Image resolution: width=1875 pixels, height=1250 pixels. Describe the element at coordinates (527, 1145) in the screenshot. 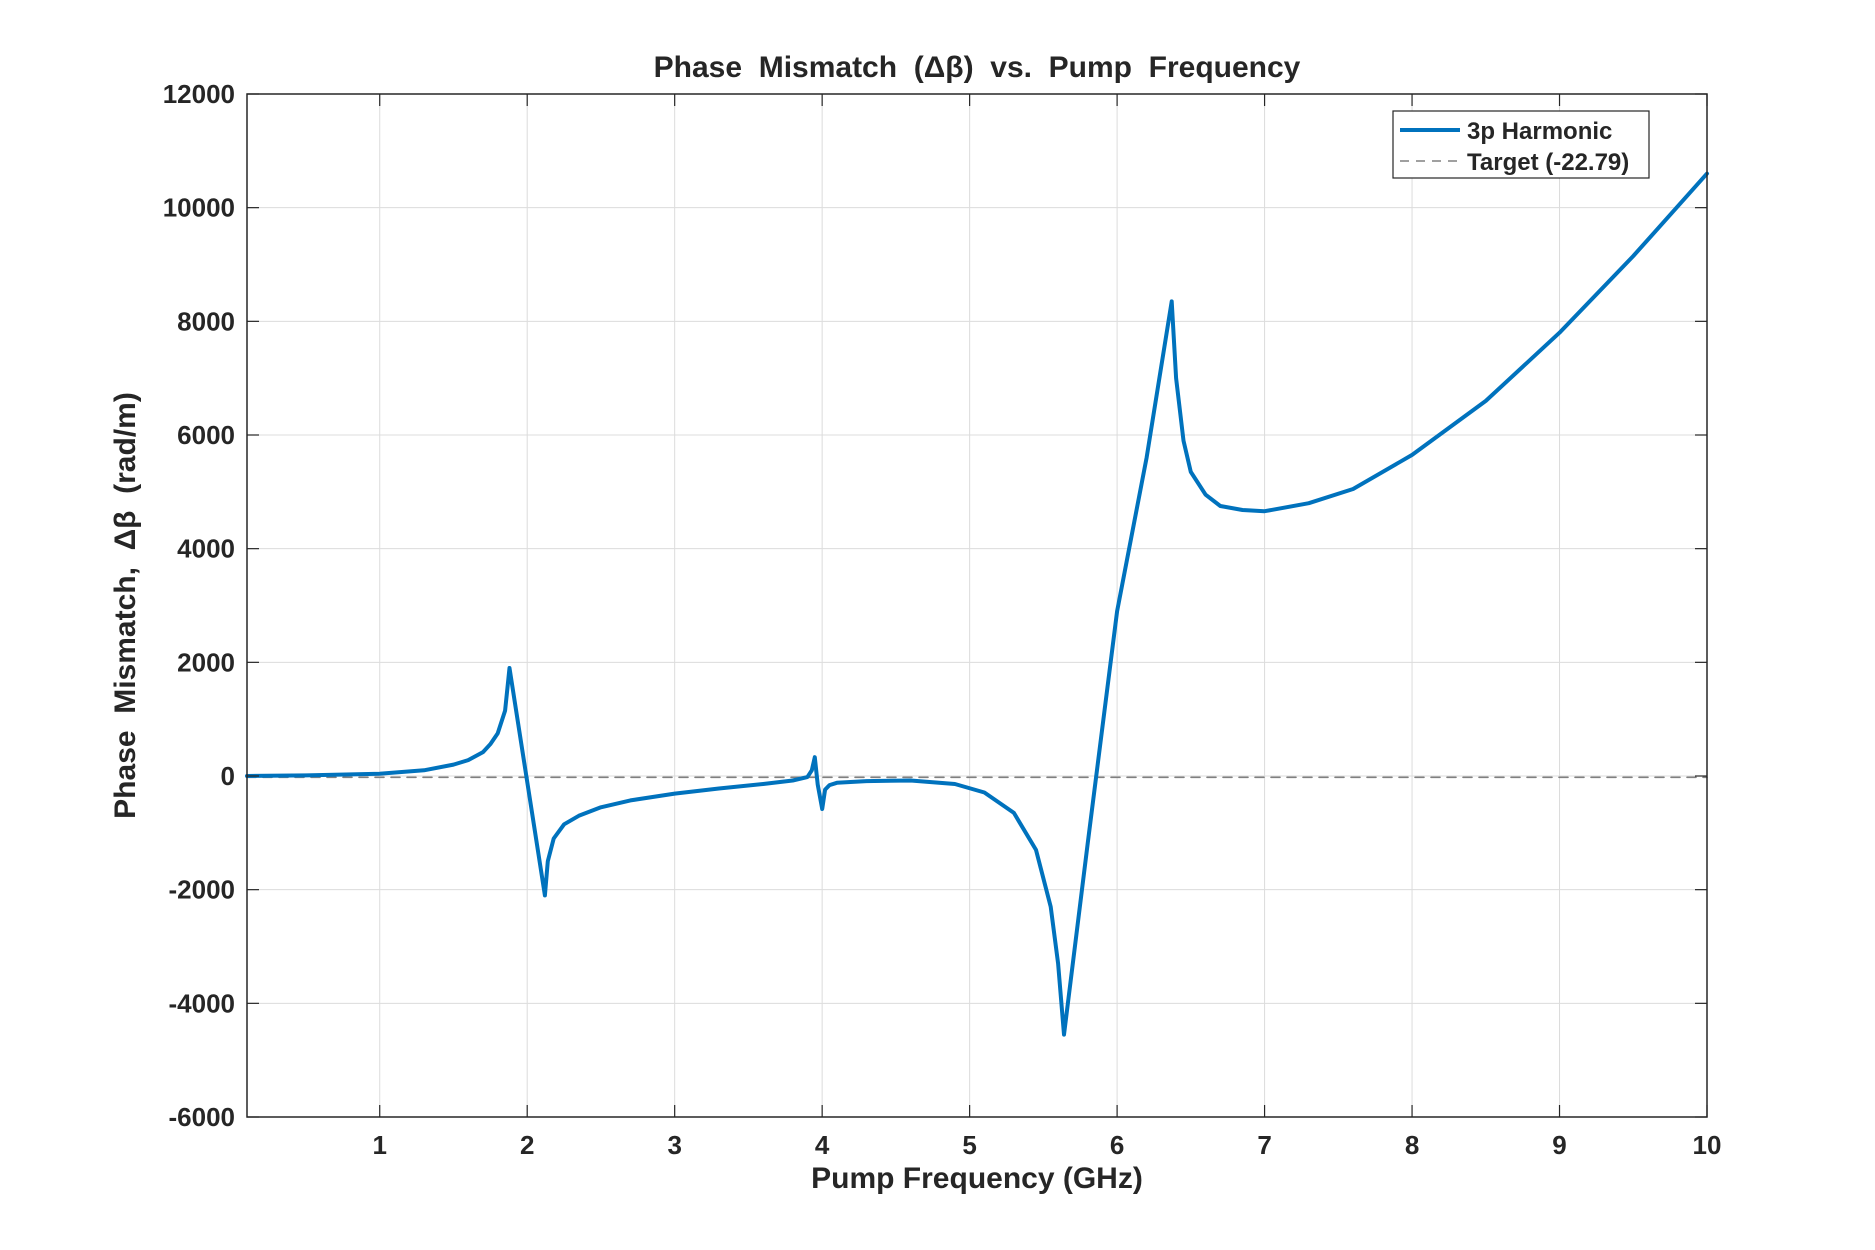

I see `x-tick-label: 2` at that location.